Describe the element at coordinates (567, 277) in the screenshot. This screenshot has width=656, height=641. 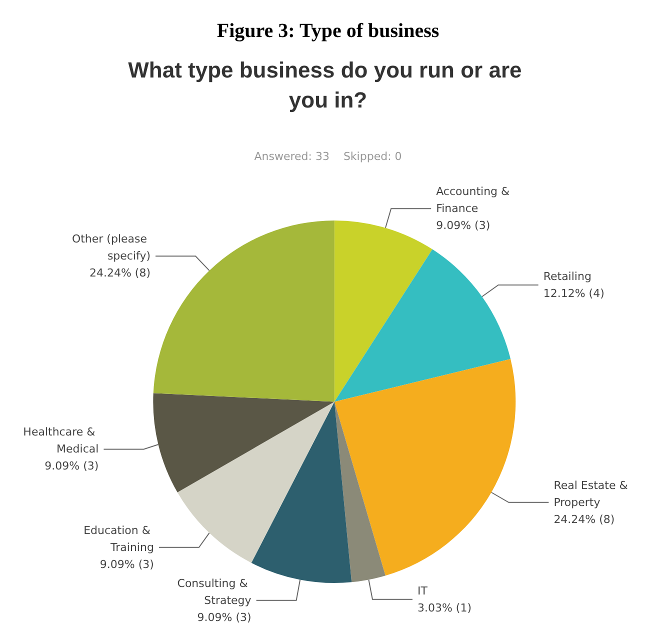
I see `slice-label: Retailing` at that location.